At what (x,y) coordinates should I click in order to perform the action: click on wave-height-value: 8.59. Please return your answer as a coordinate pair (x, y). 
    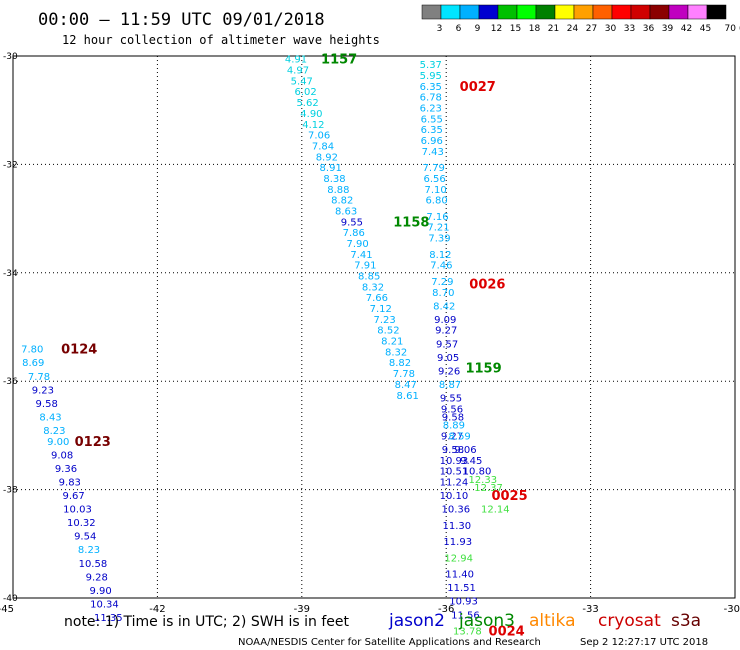
    Looking at the image, I should click on (460, 436).